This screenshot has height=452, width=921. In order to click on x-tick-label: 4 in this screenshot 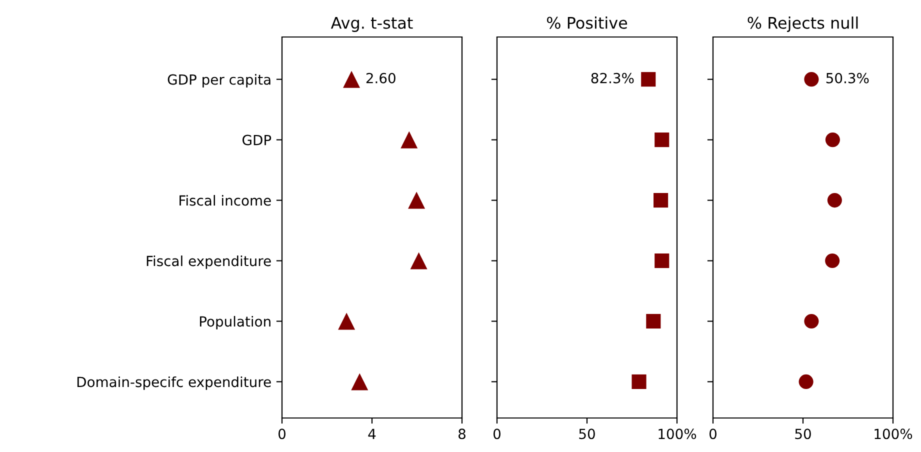, I will do `click(372, 433)`.